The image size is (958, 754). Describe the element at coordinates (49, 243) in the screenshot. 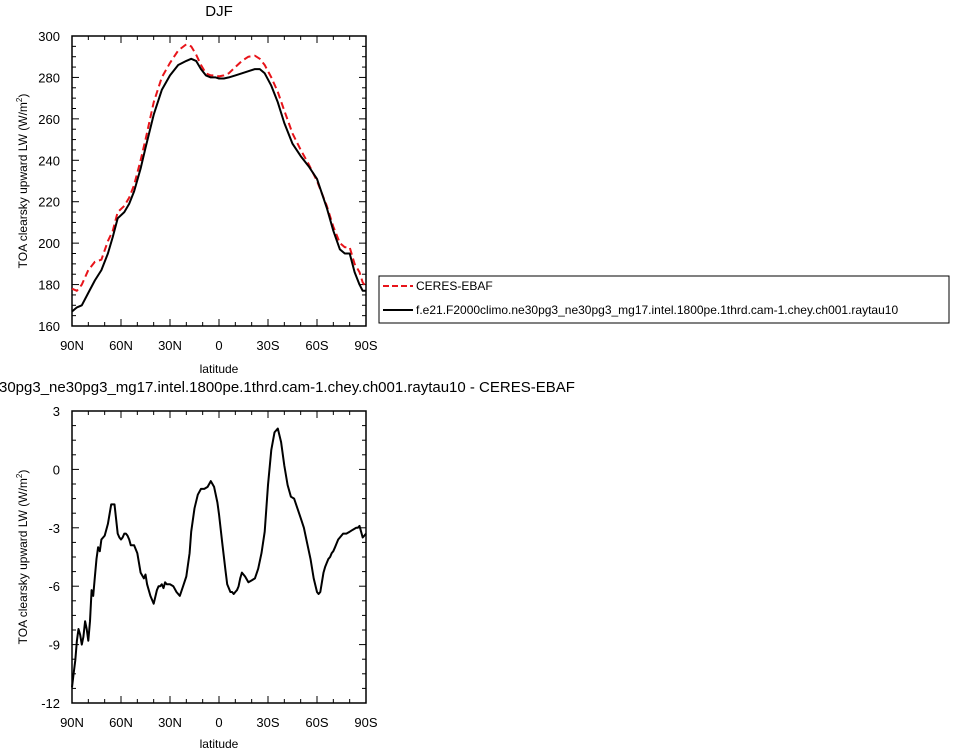

I see `top-y-tick-label: 200` at that location.